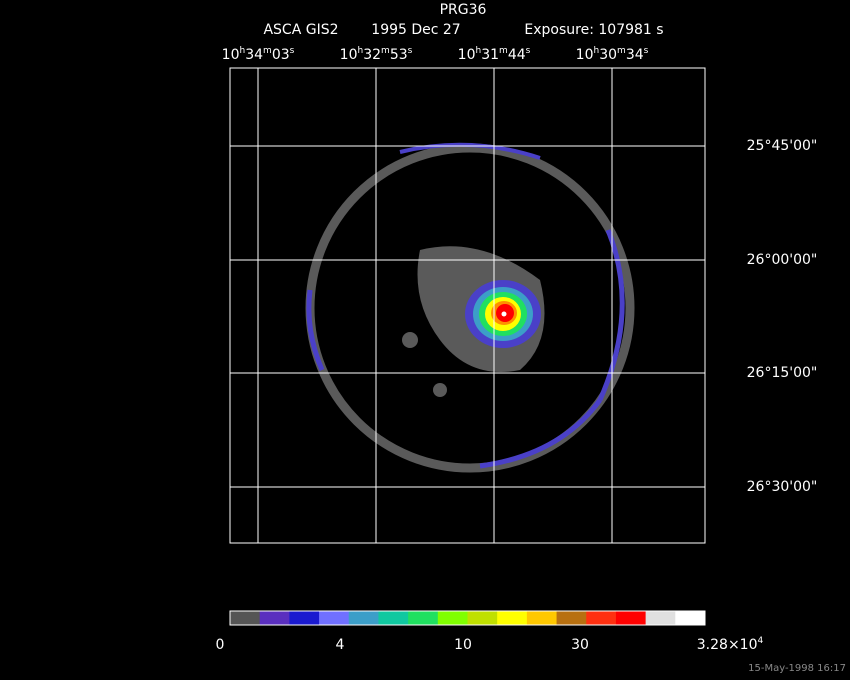 The height and width of the screenshot is (680, 850). I want to click on text-part: 3.28×10, so click(727, 645).